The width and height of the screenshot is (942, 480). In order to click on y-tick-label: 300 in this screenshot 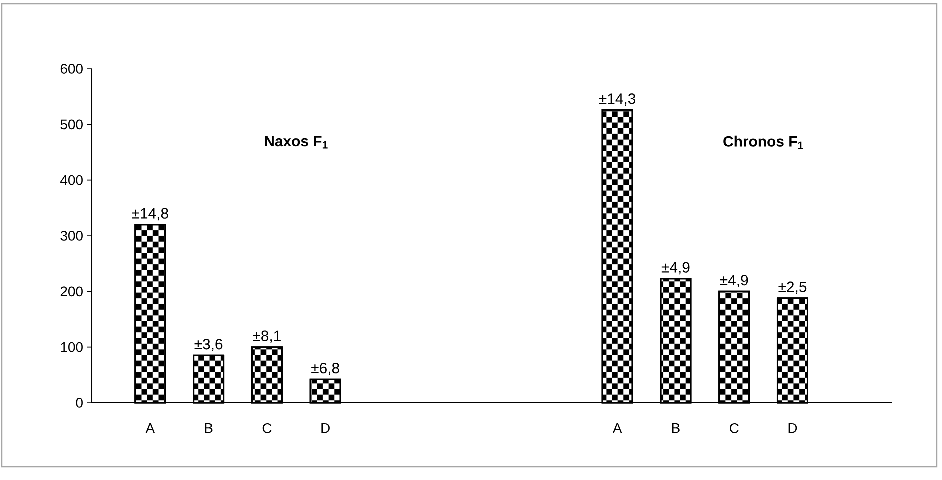, I will do `click(71, 236)`.